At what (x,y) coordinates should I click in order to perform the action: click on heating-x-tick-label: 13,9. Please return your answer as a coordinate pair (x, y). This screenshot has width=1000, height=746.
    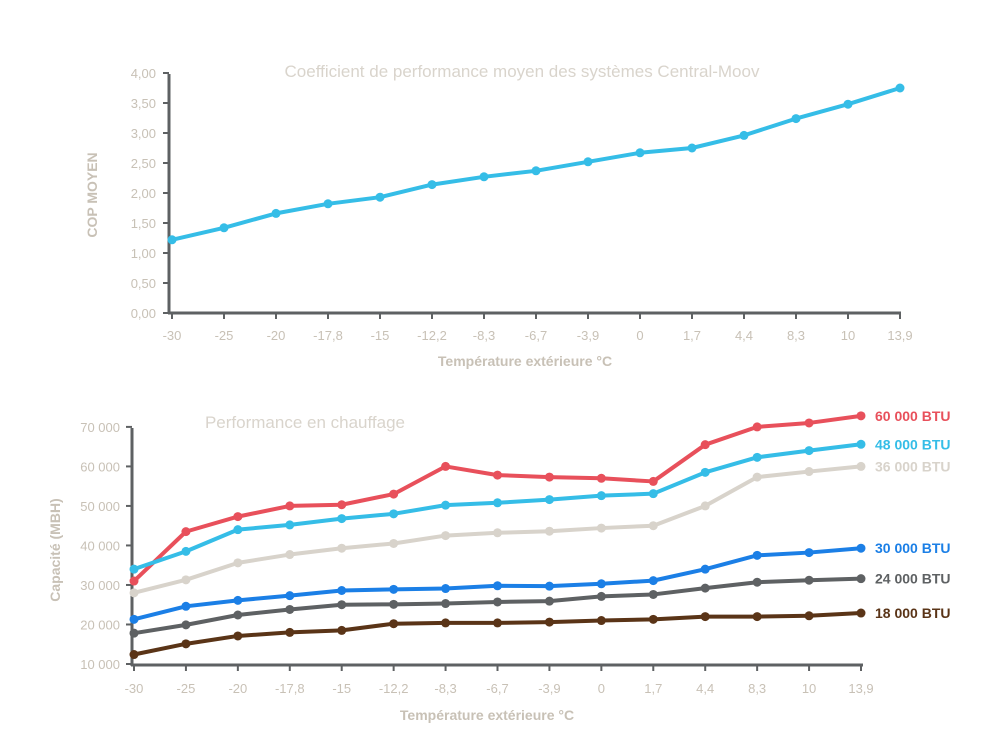
    Looking at the image, I should click on (860, 688).